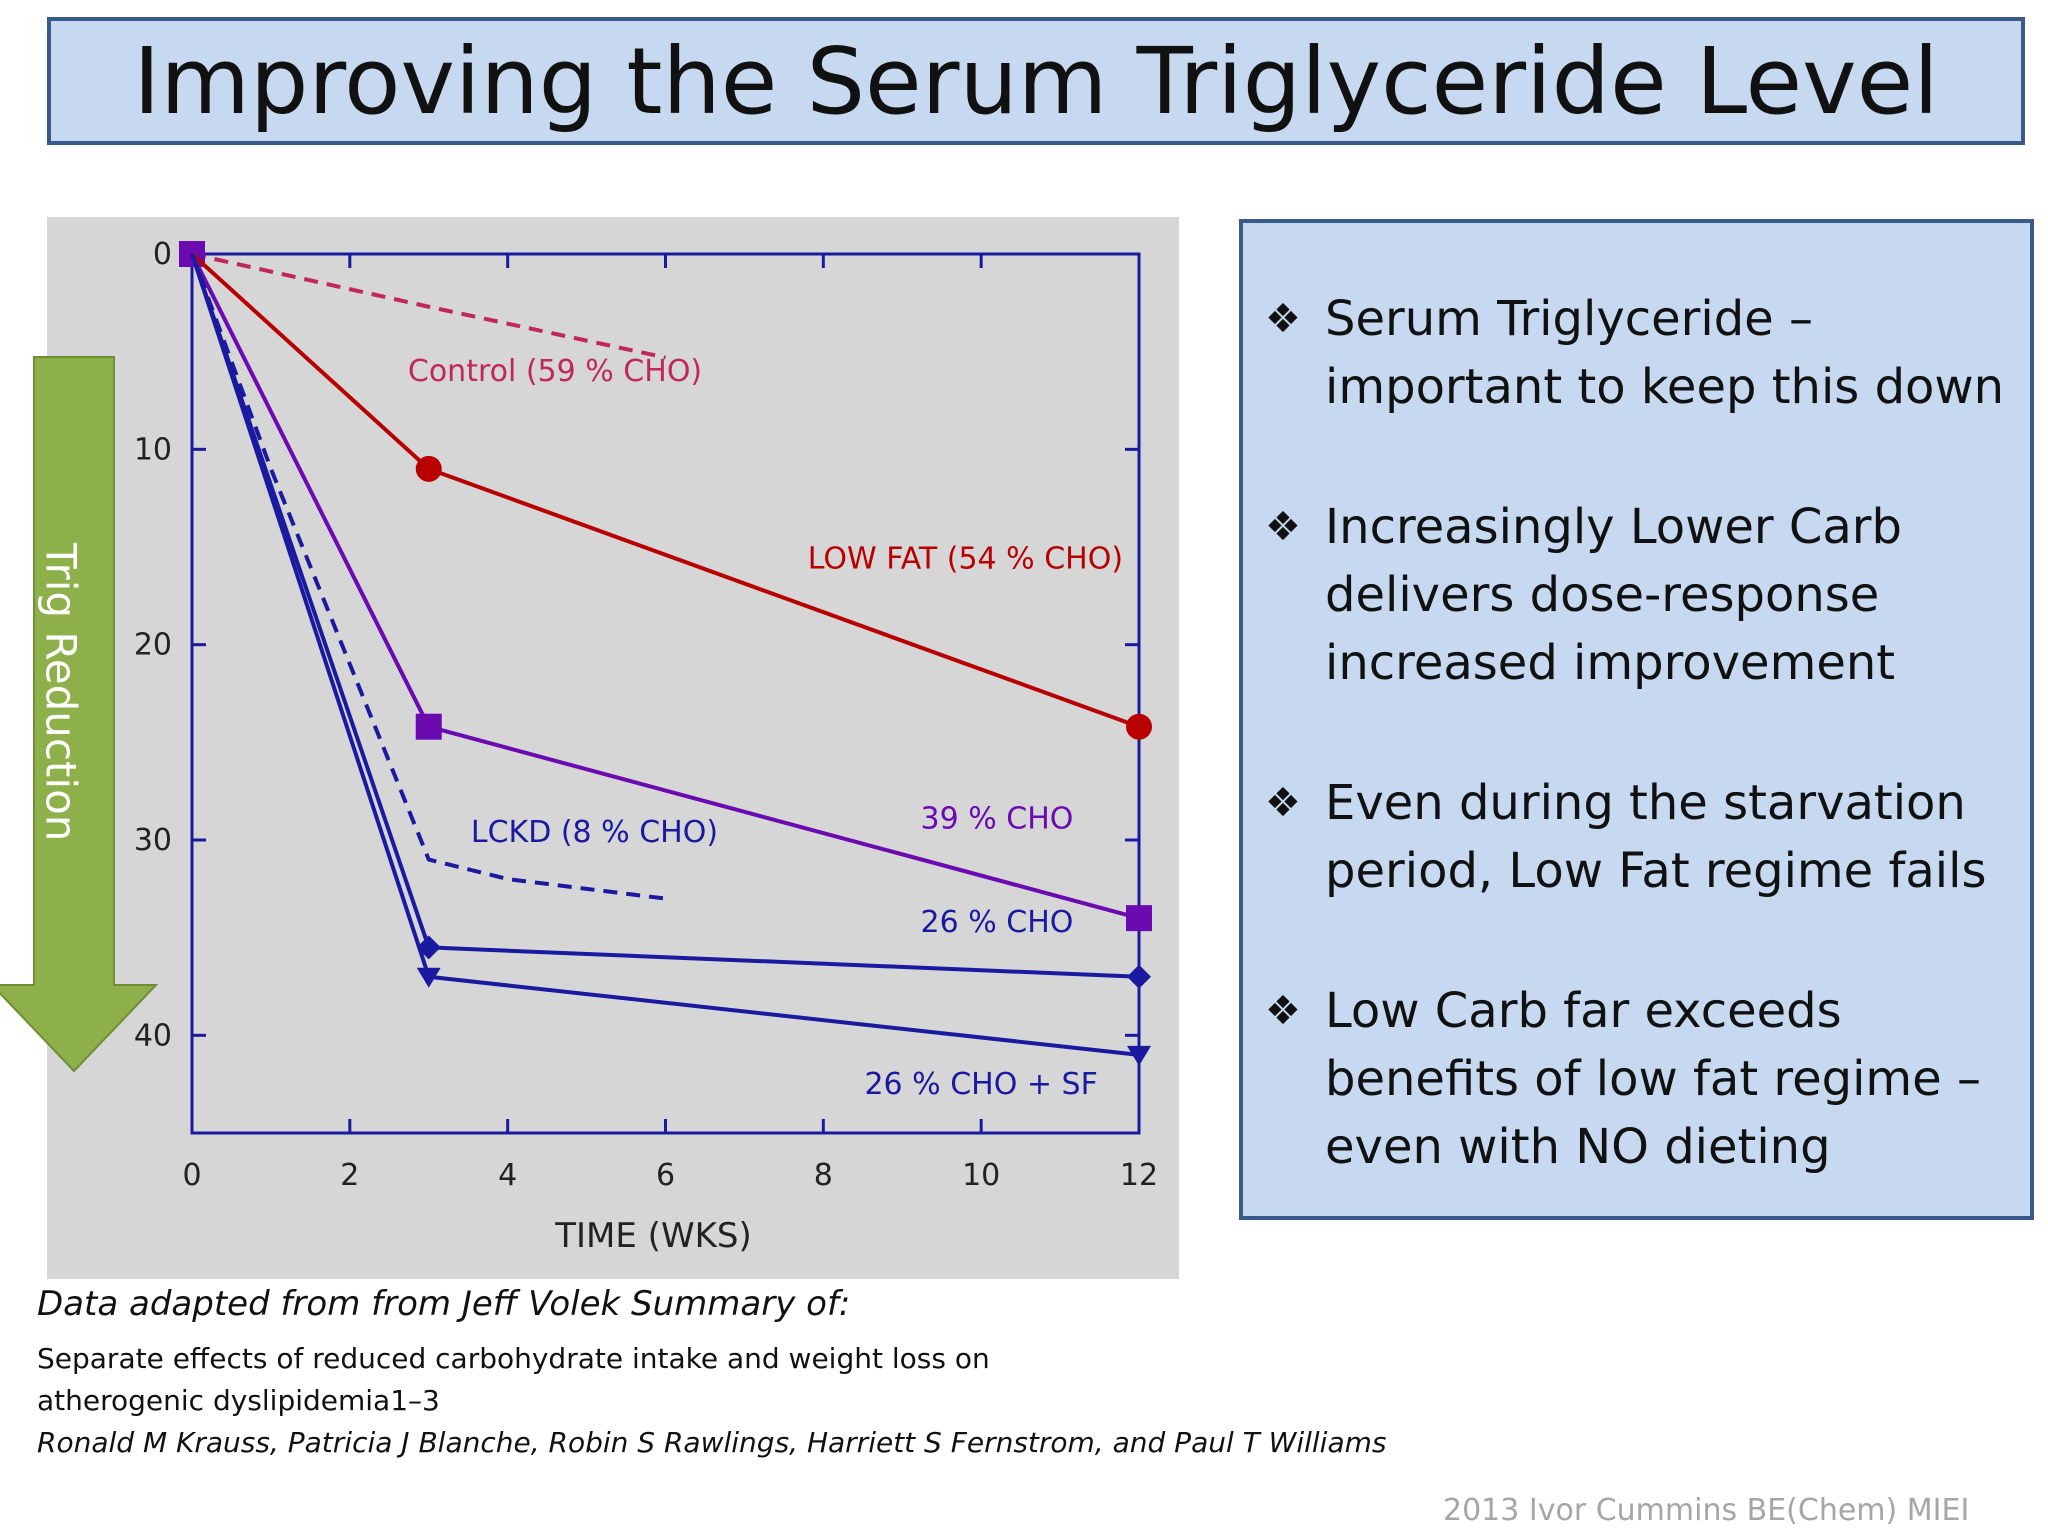  Describe the element at coordinates (997, 818) in the screenshot. I see `series-label: 39 % CHO` at that location.